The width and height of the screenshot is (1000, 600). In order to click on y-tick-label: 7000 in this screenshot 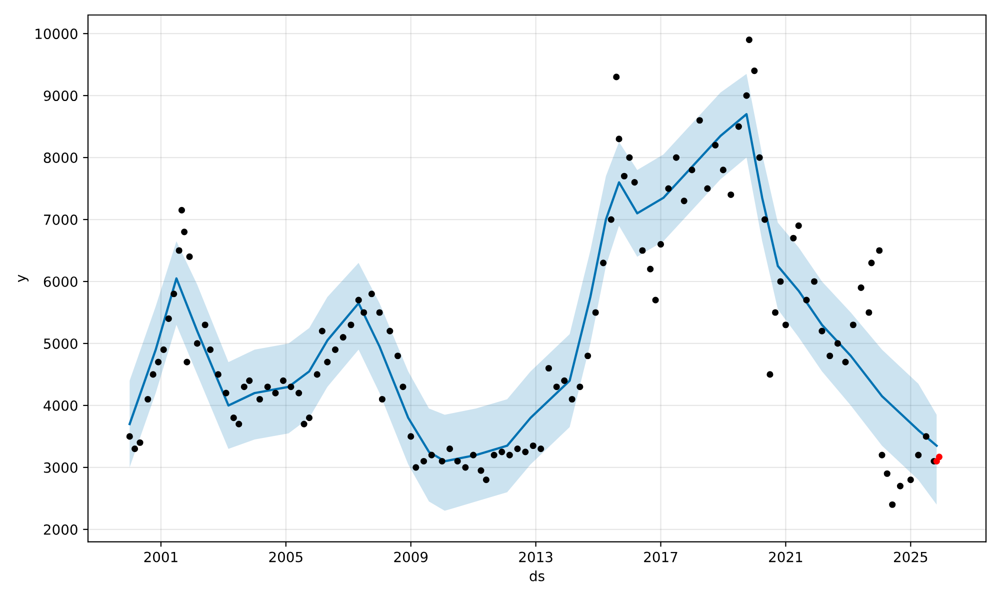, I will do `click(61, 219)`.